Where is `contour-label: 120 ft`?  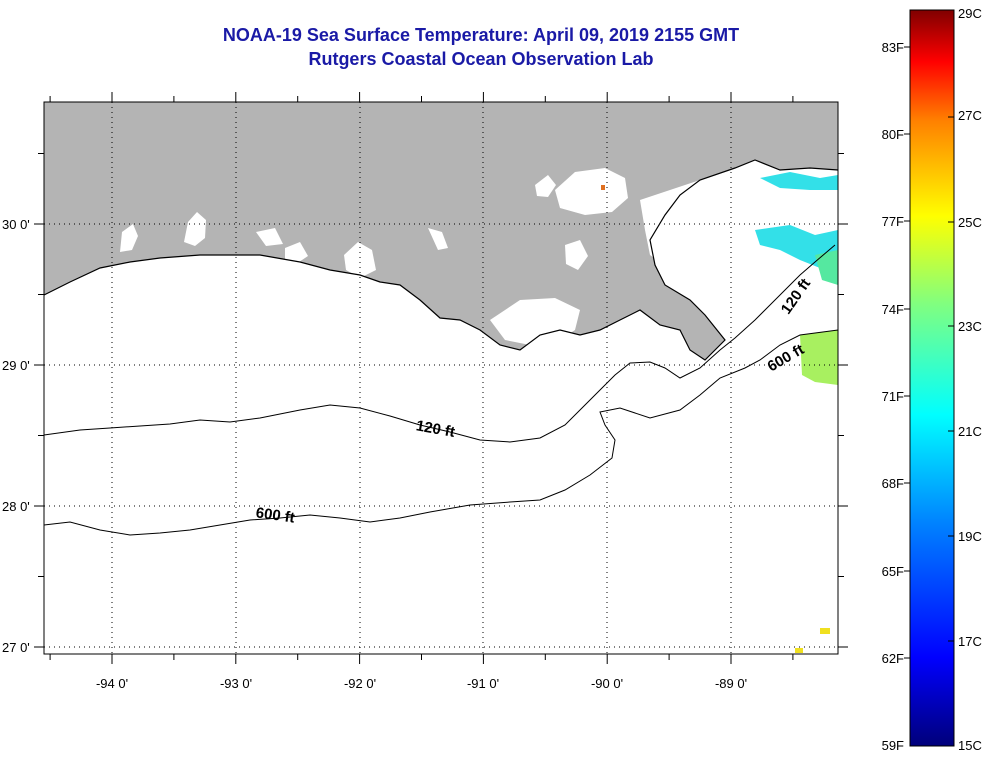 contour-label: 120 ft is located at coordinates (436, 429).